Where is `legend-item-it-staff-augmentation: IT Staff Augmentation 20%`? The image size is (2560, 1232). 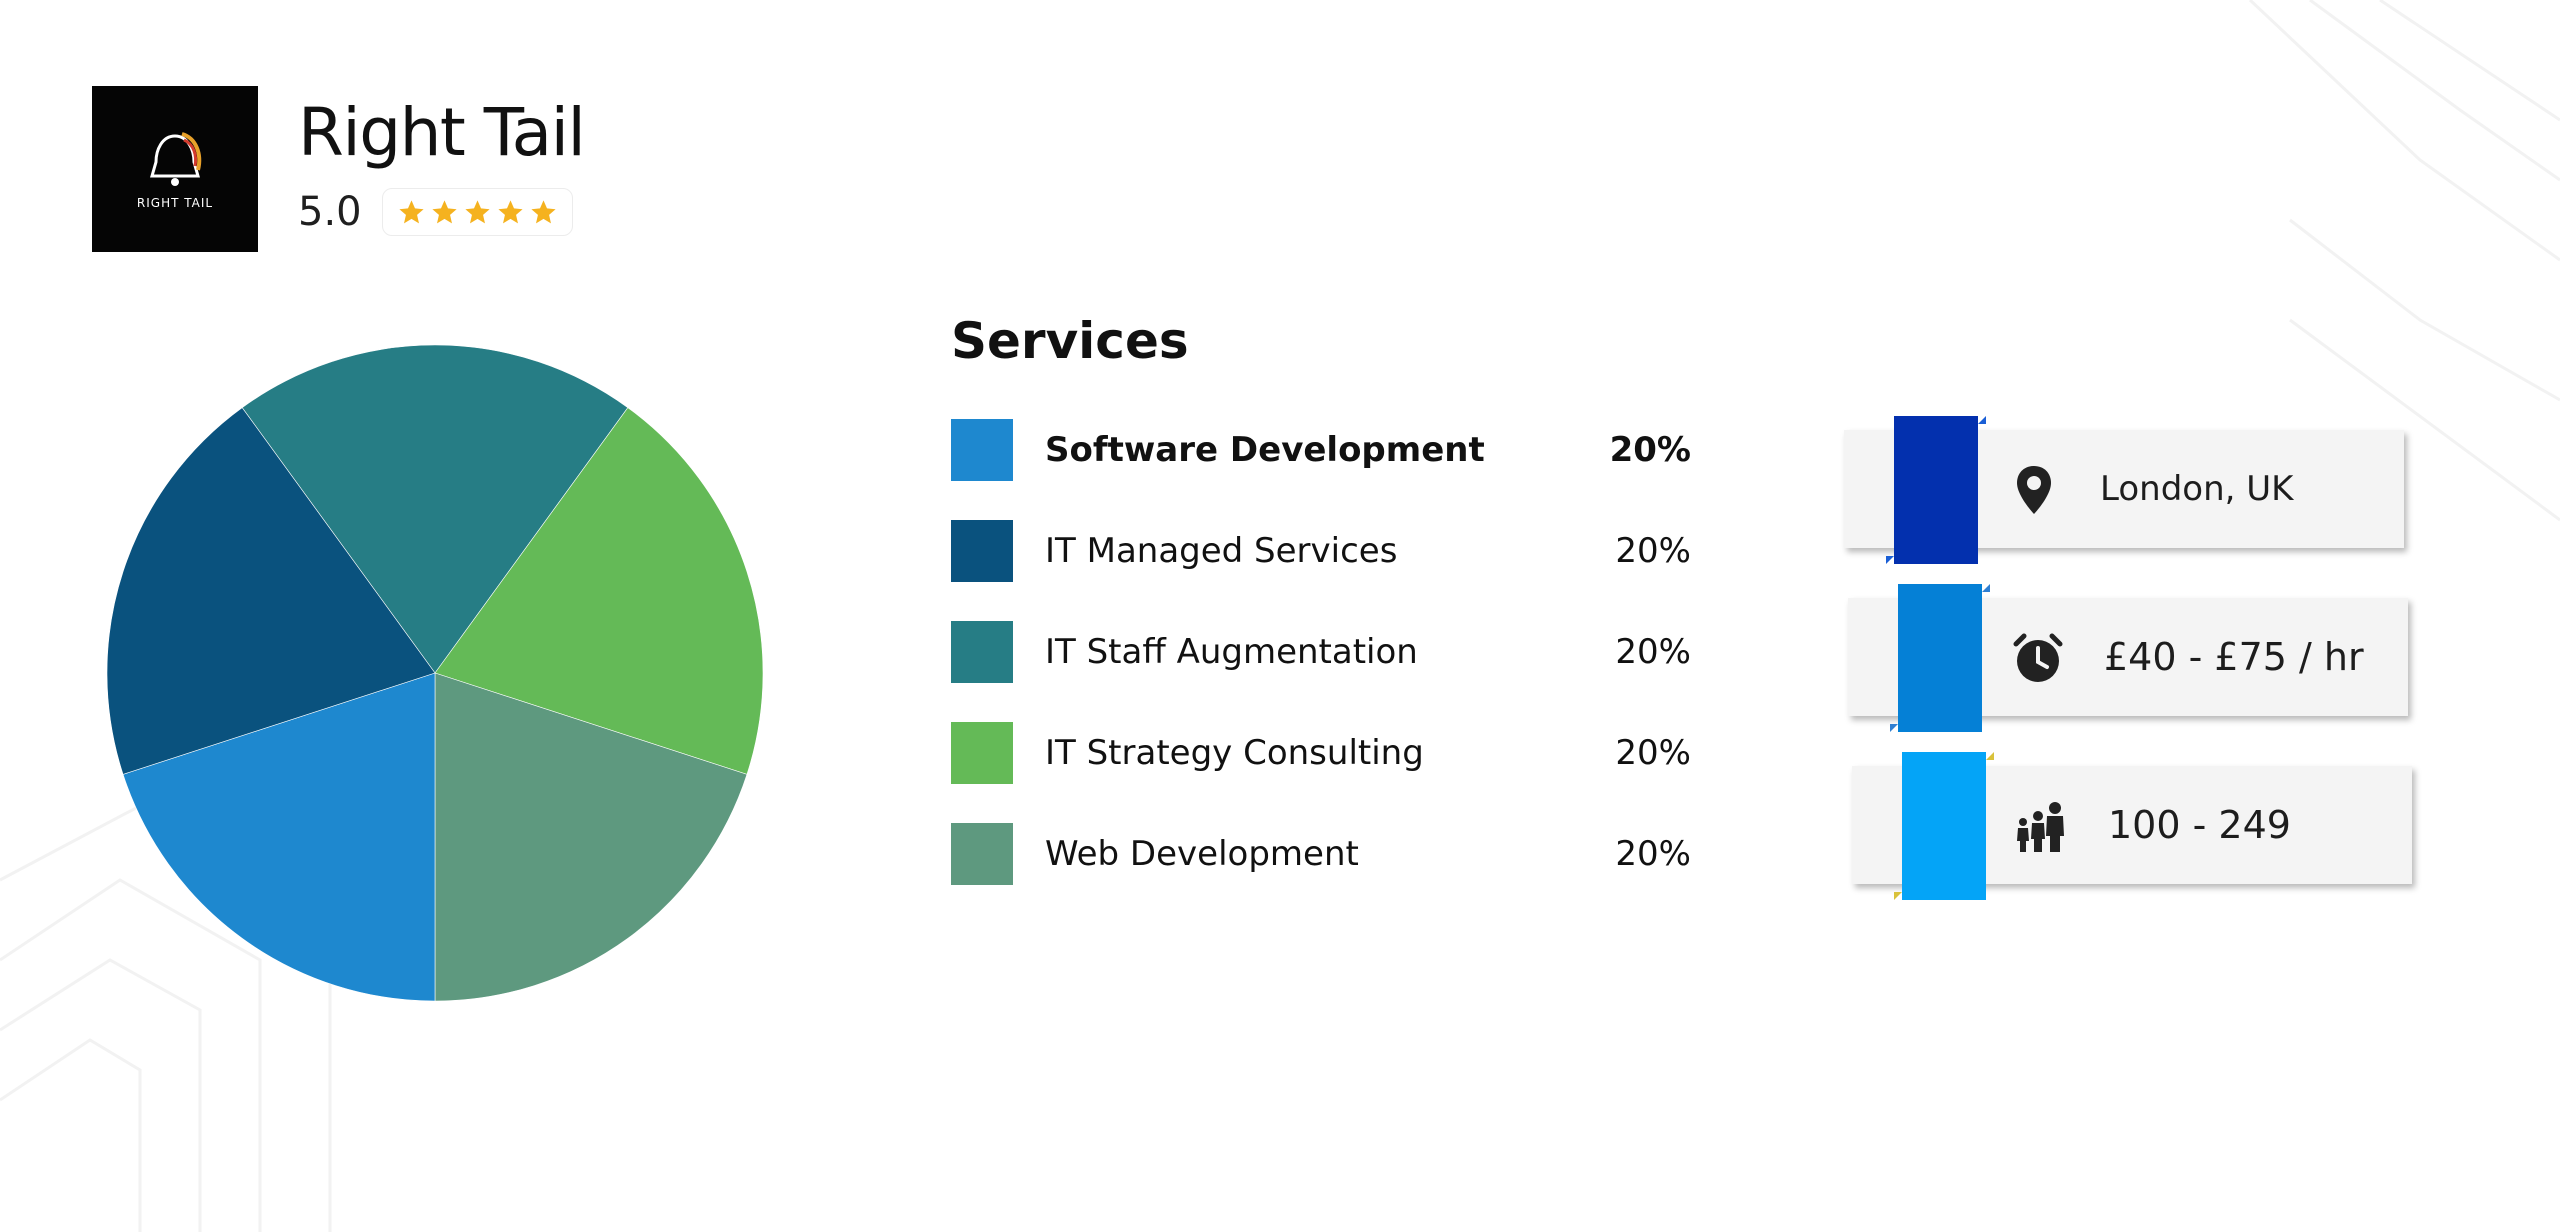 legend-item-it-staff-augmentation: IT Staff Augmentation 20% is located at coordinates (1321, 652).